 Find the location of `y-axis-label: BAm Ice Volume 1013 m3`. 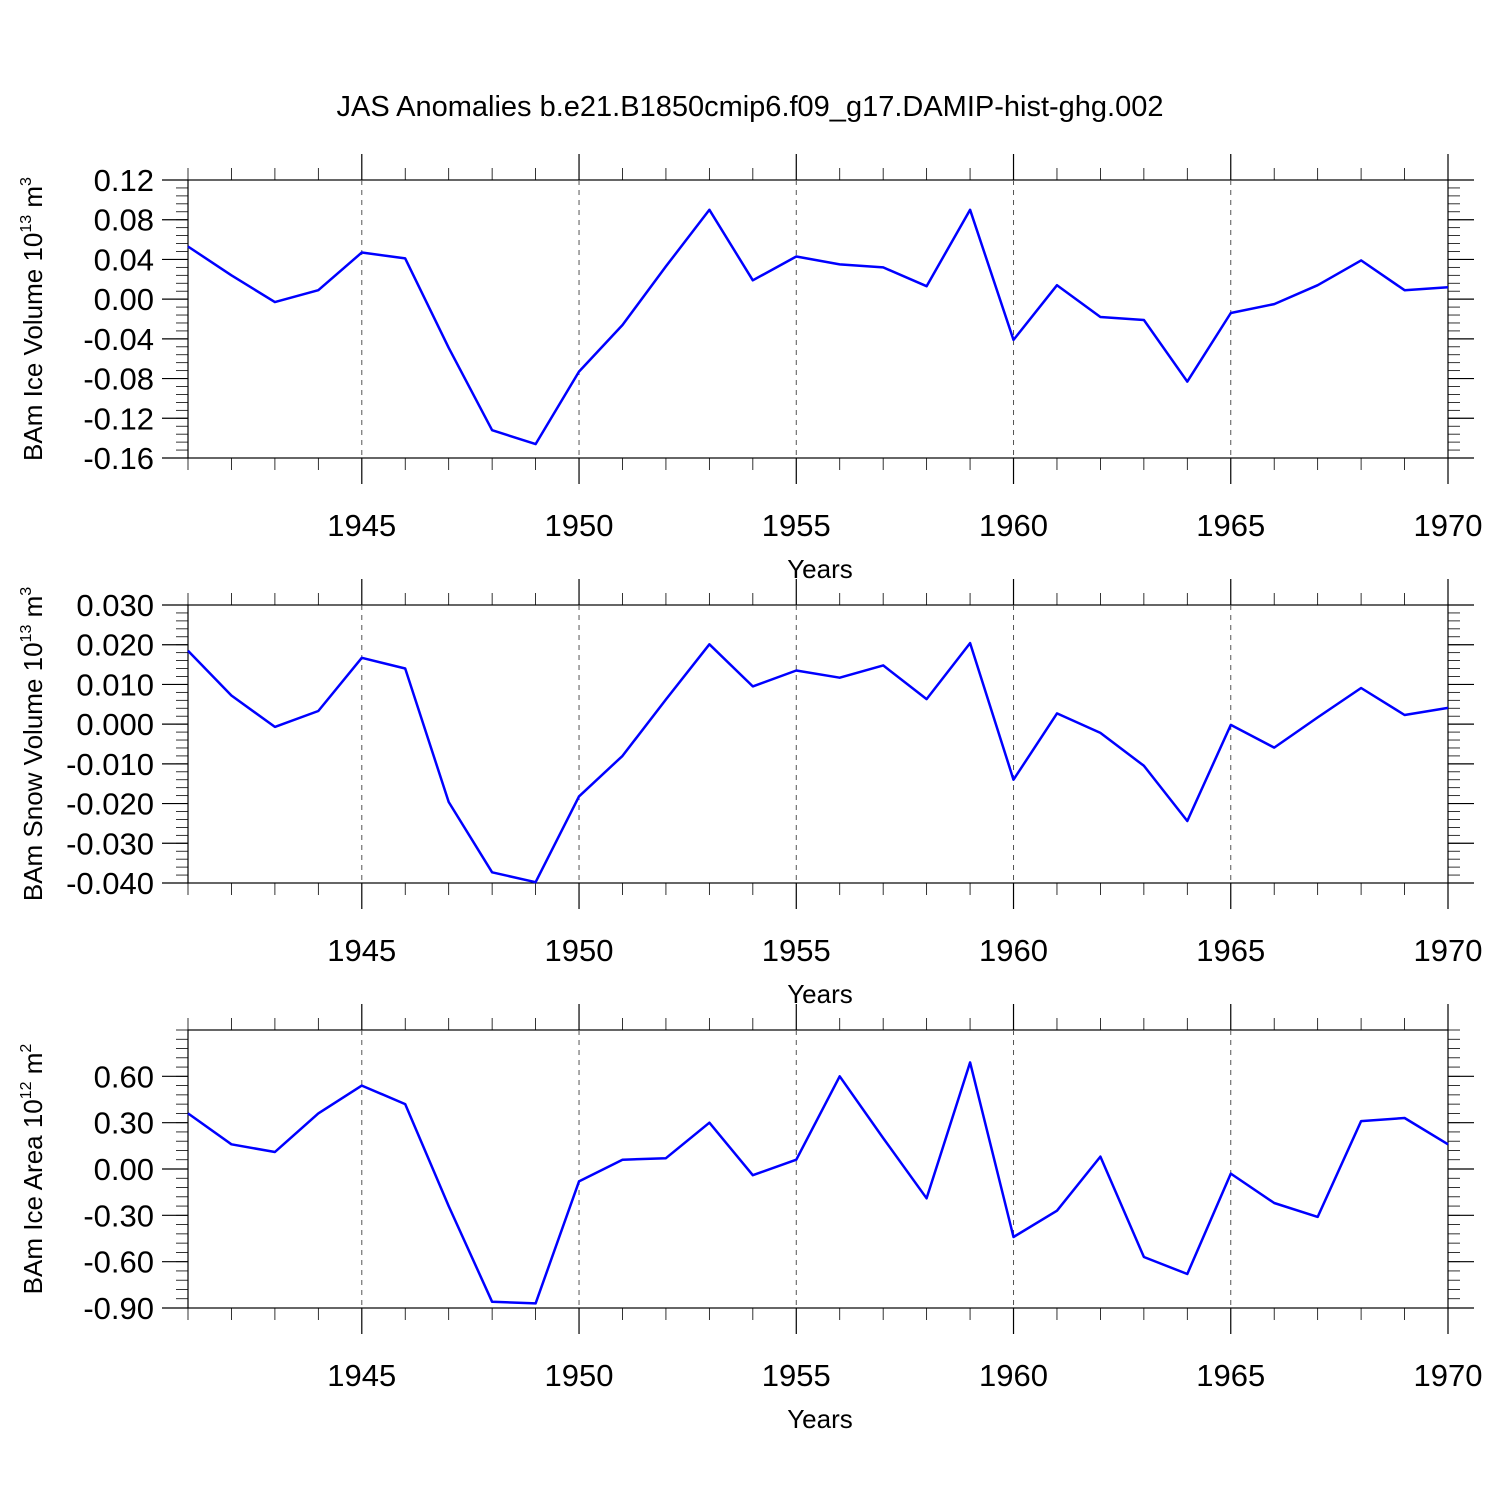

y-axis-label: BAm Ice Volume 1013 m3 is located at coordinates (33, 319).